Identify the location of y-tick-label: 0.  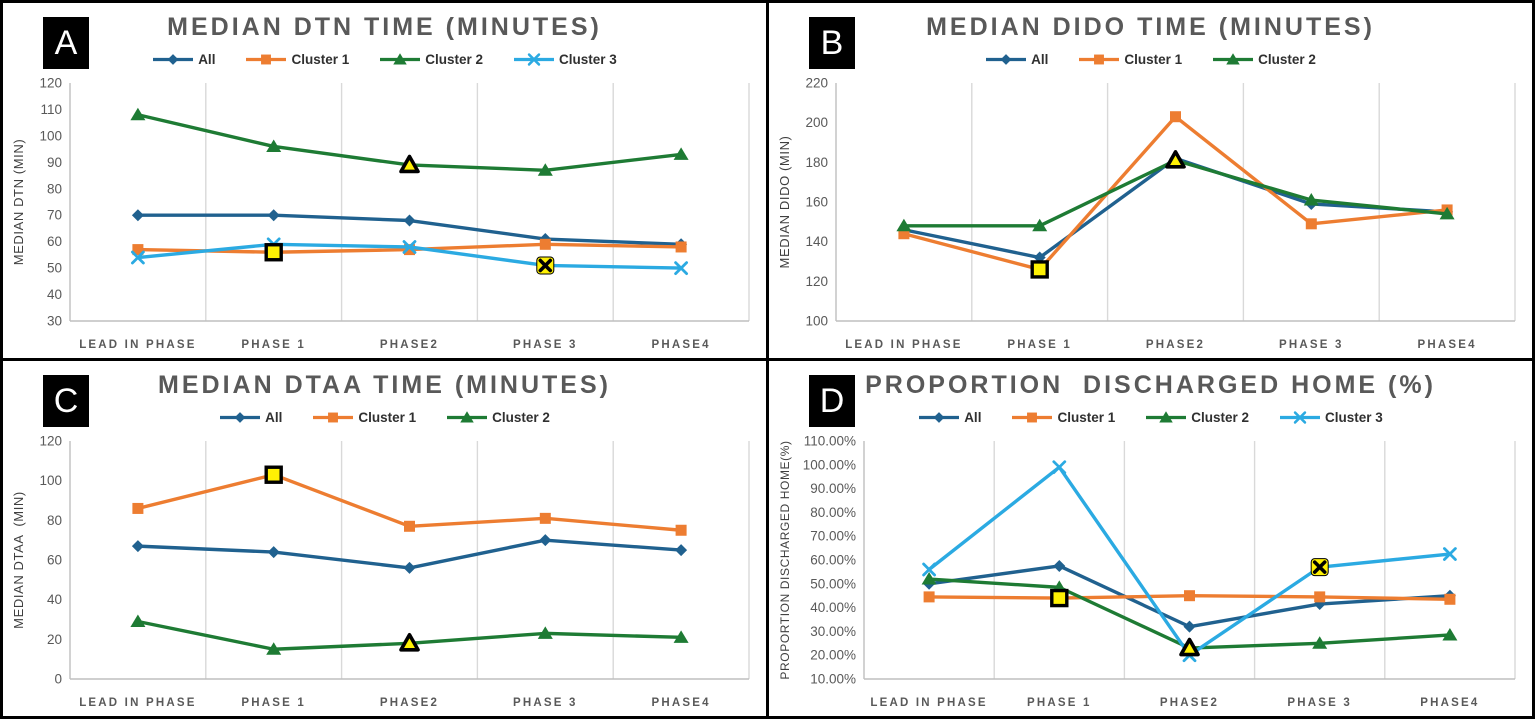
(58, 679).